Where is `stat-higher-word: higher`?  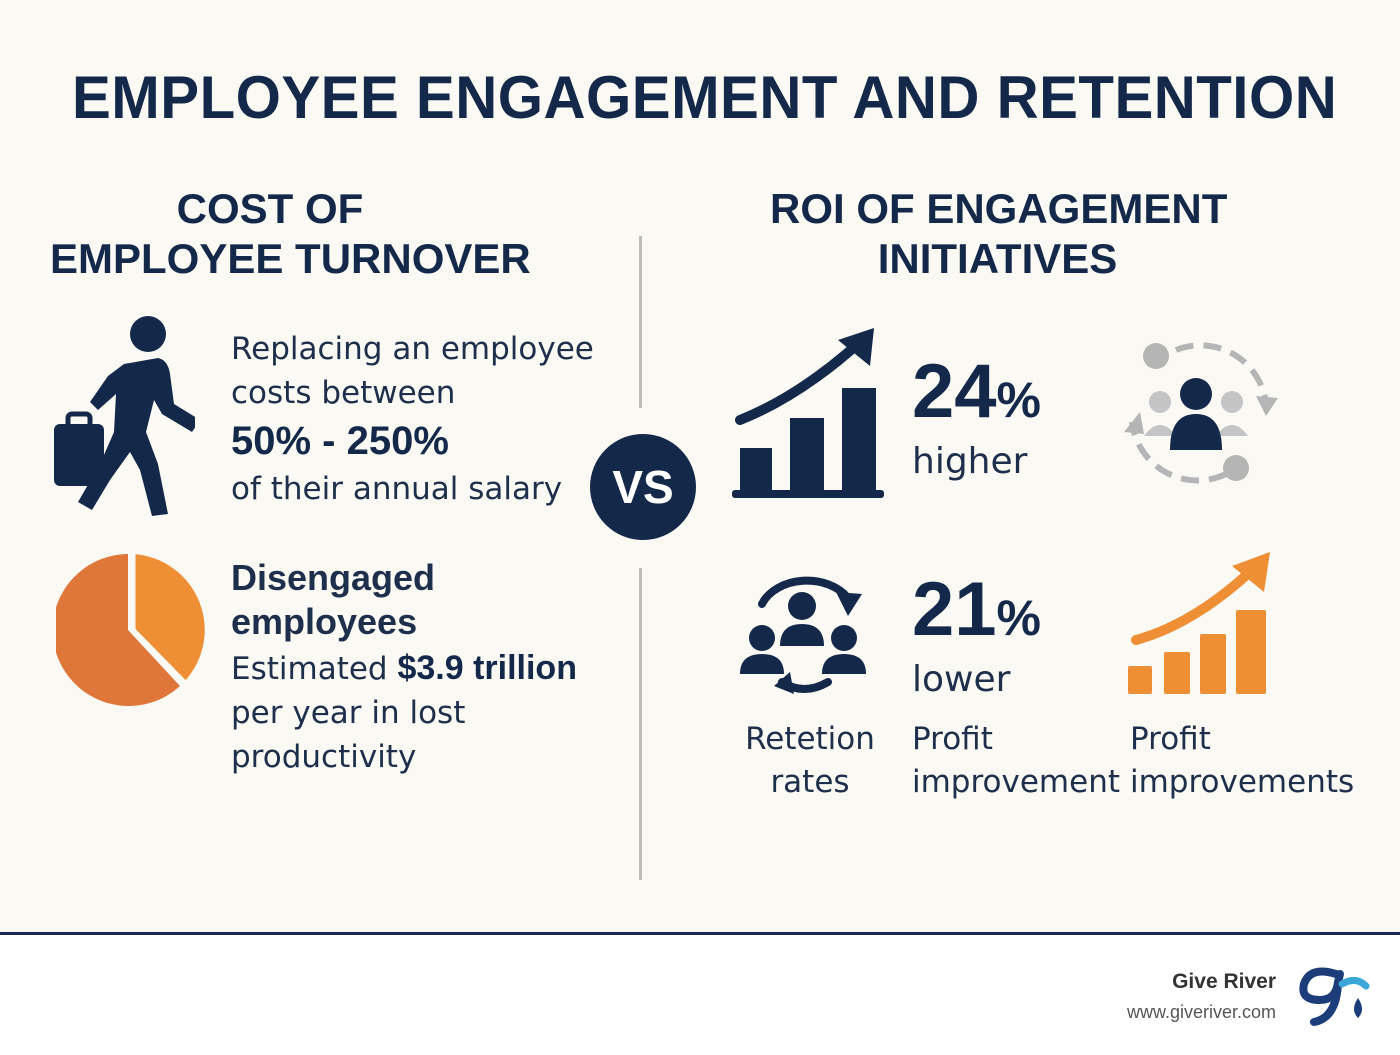 stat-higher-word: higher is located at coordinates (970, 461).